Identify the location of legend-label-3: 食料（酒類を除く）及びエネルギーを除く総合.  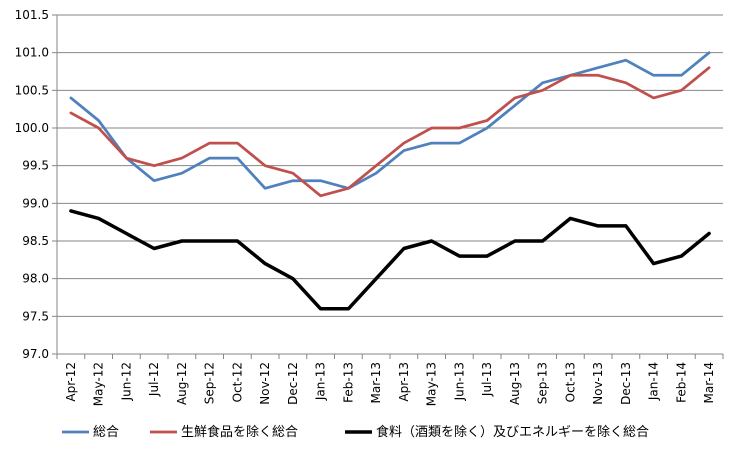
(512, 432).